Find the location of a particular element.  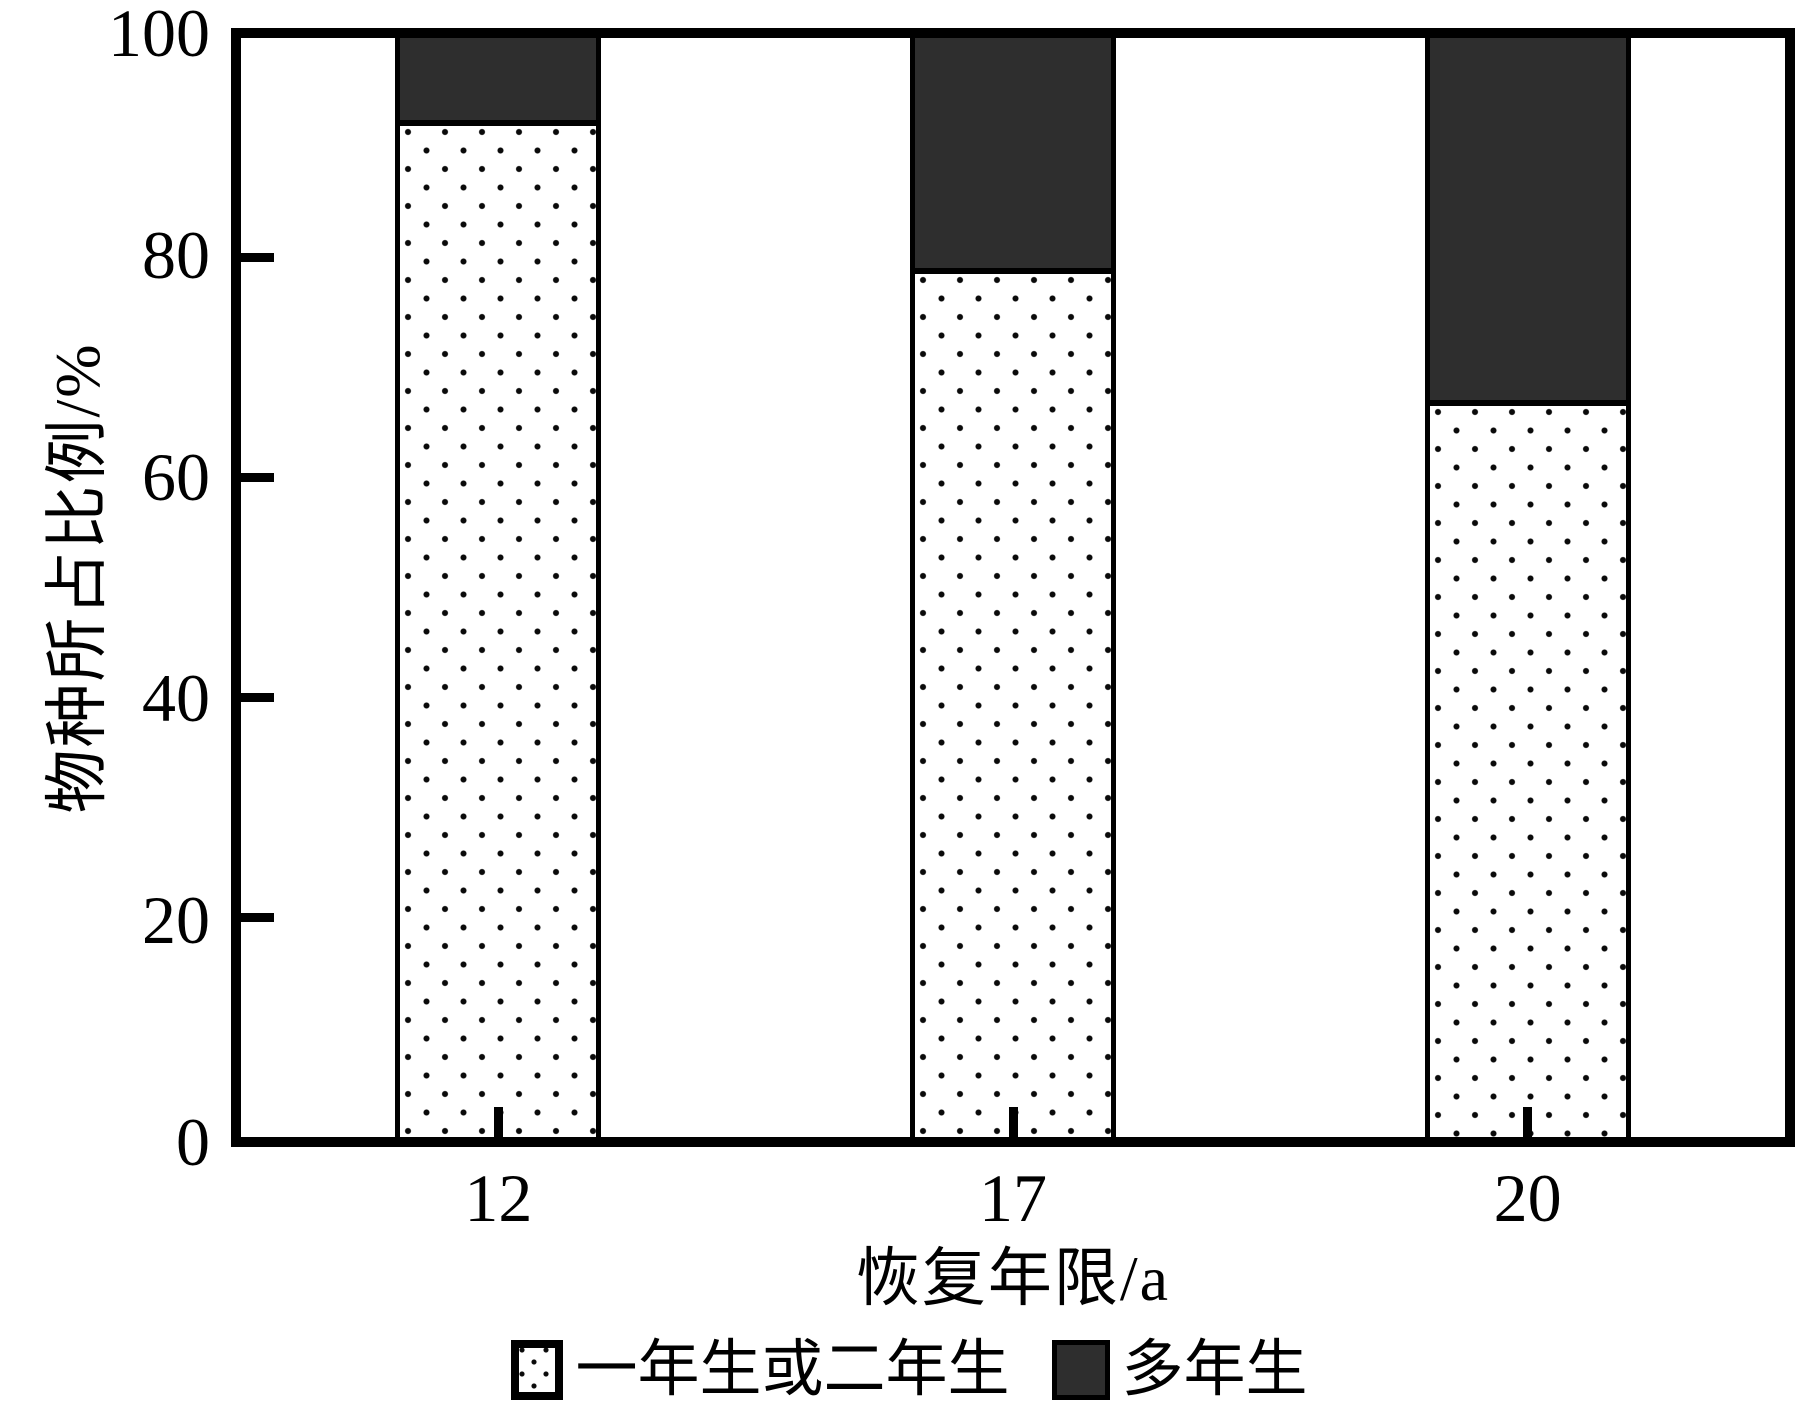

y-tick-label: 80 is located at coordinates (176, 254).